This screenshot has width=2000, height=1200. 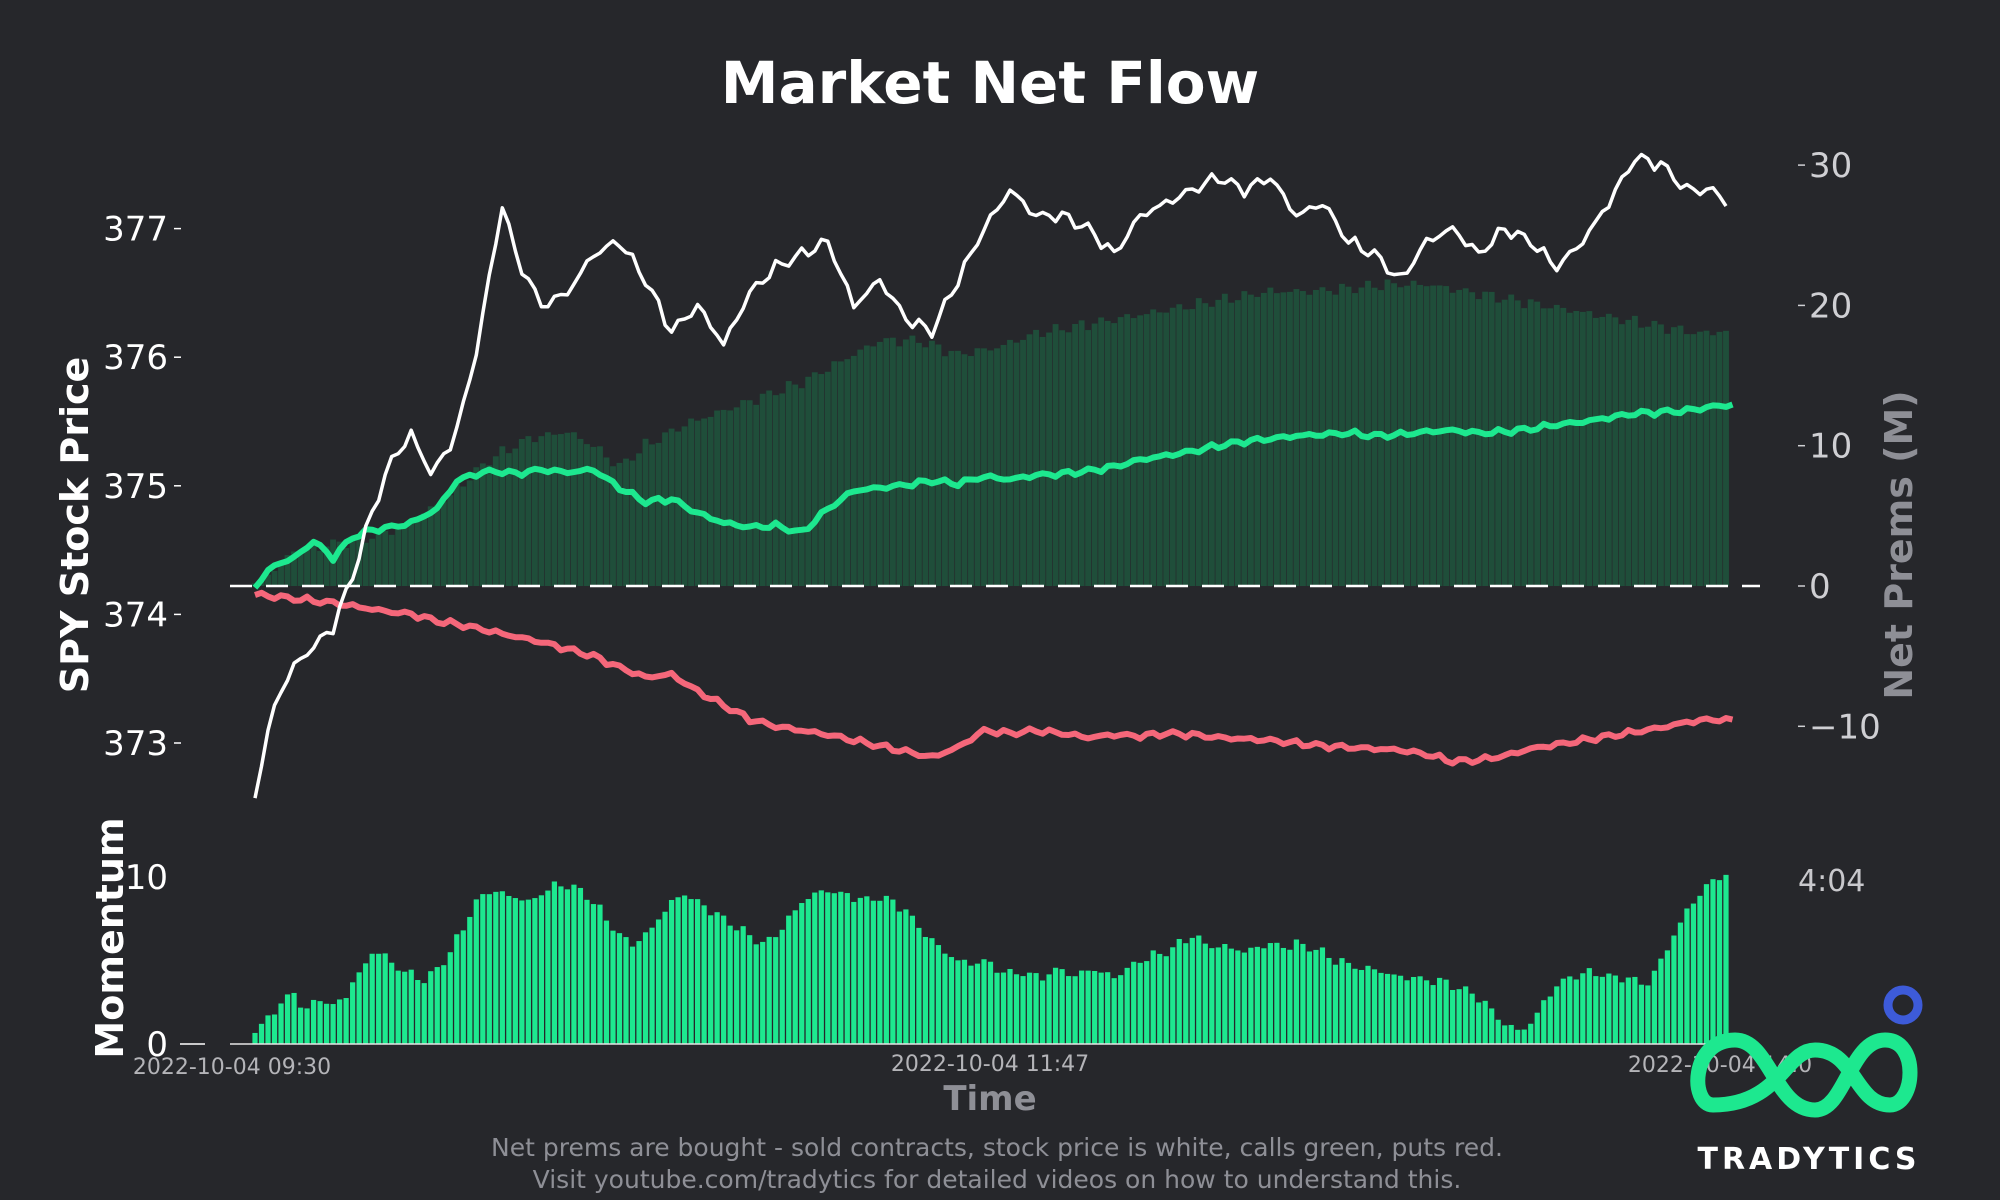 What do you see at coordinates (75, 525) in the screenshot?
I see `left-axis-label: SPY Stock Price` at bounding box center [75, 525].